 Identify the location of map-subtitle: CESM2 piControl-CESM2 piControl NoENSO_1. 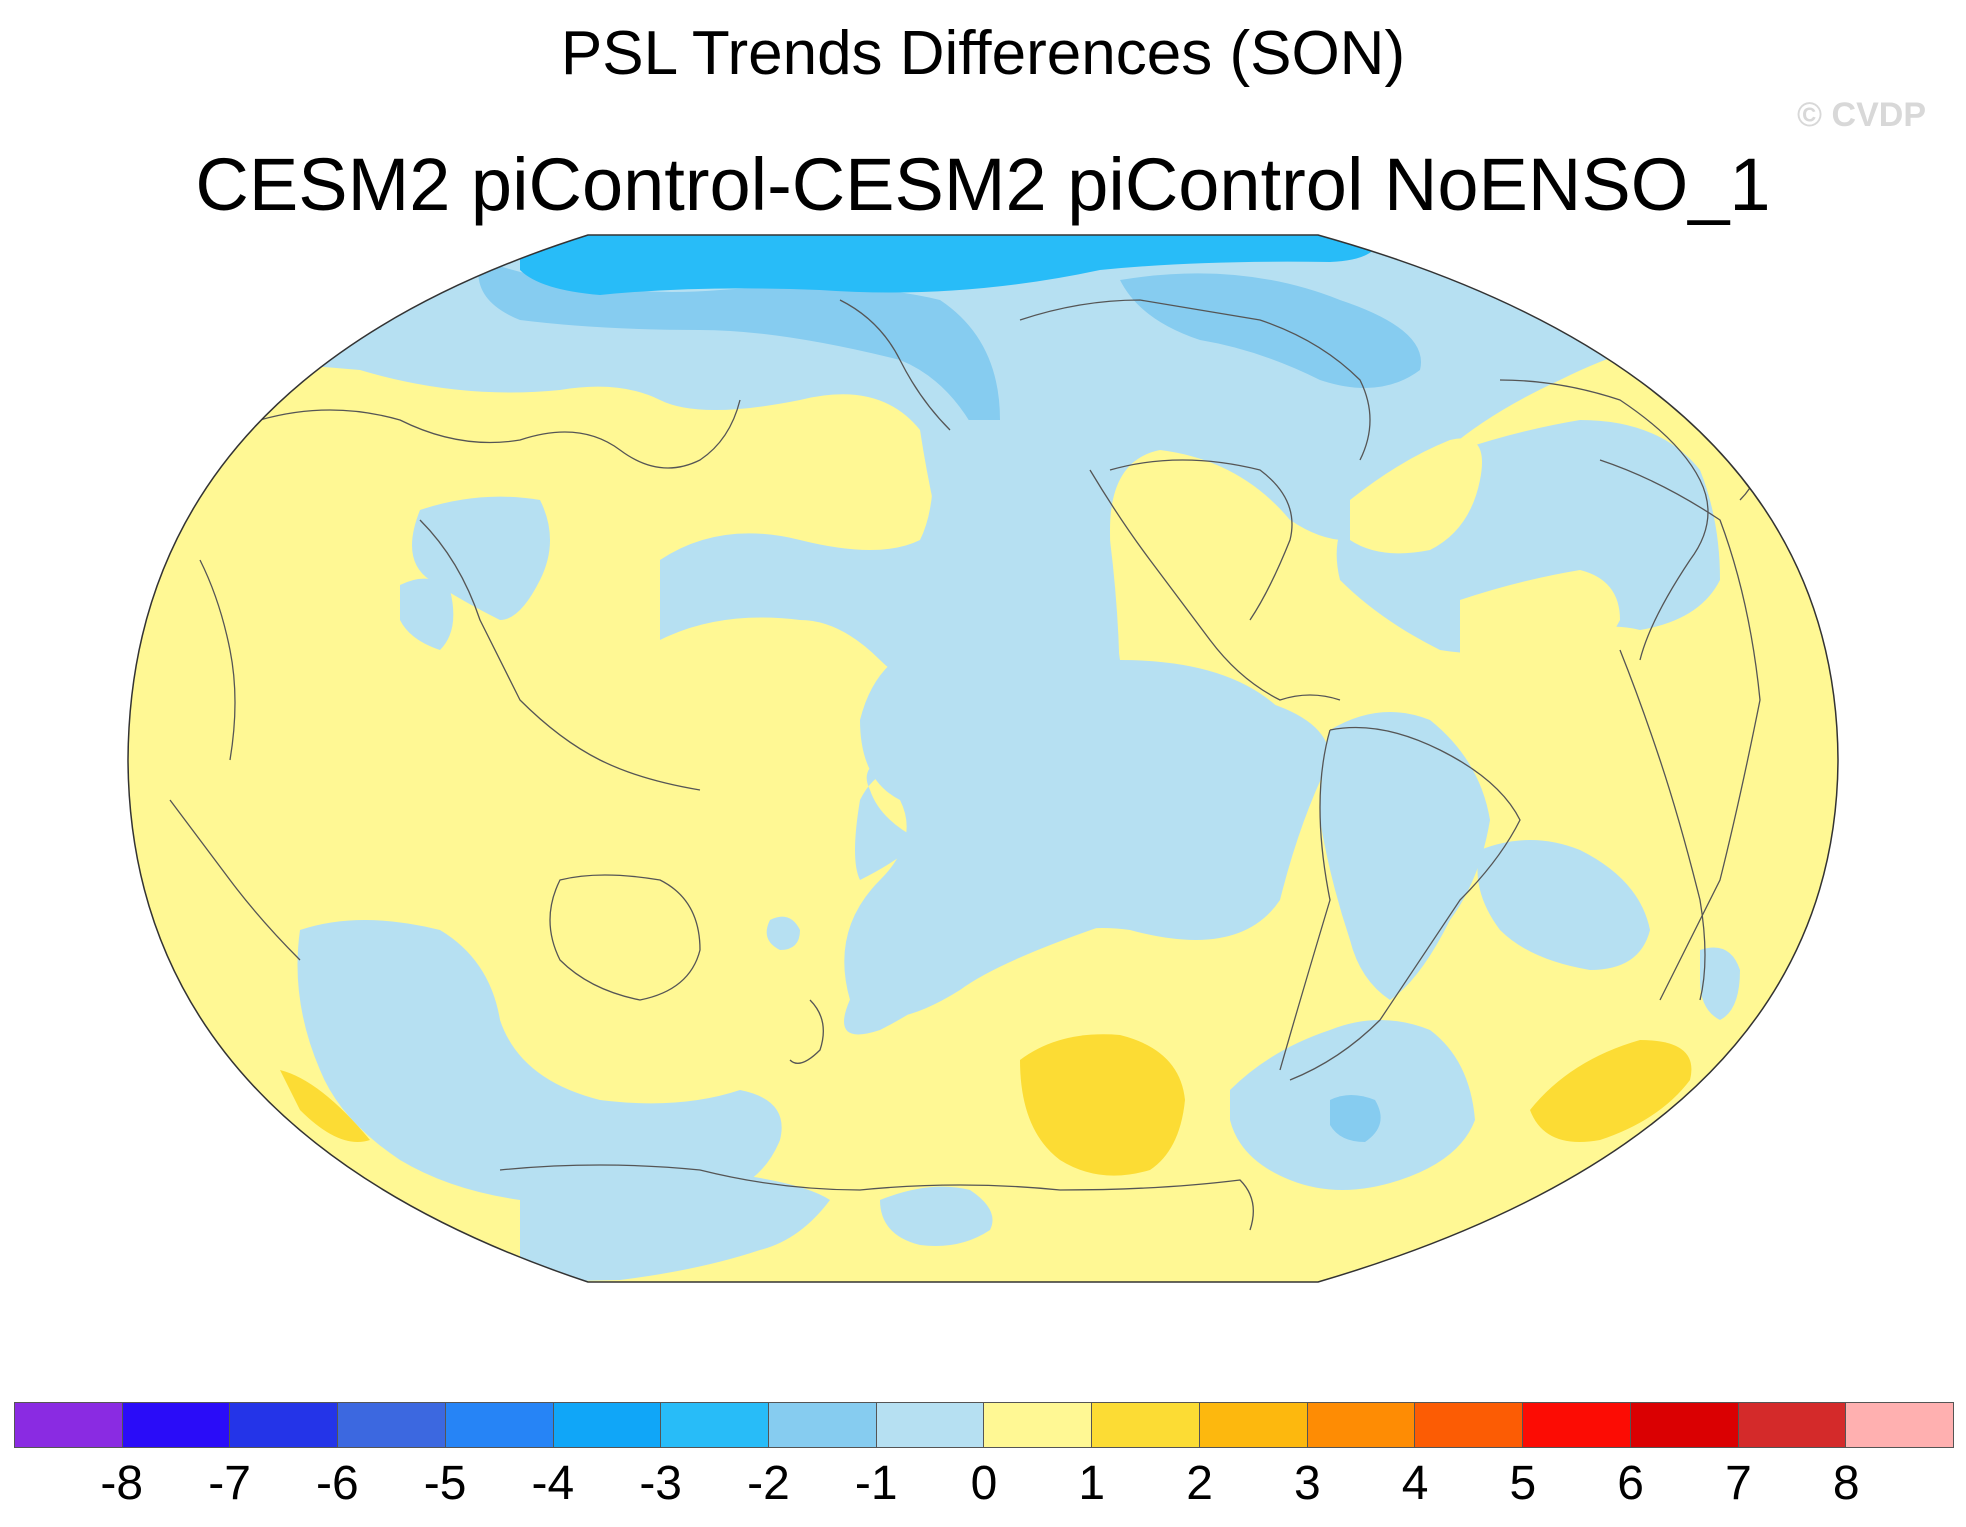
(983, 184).